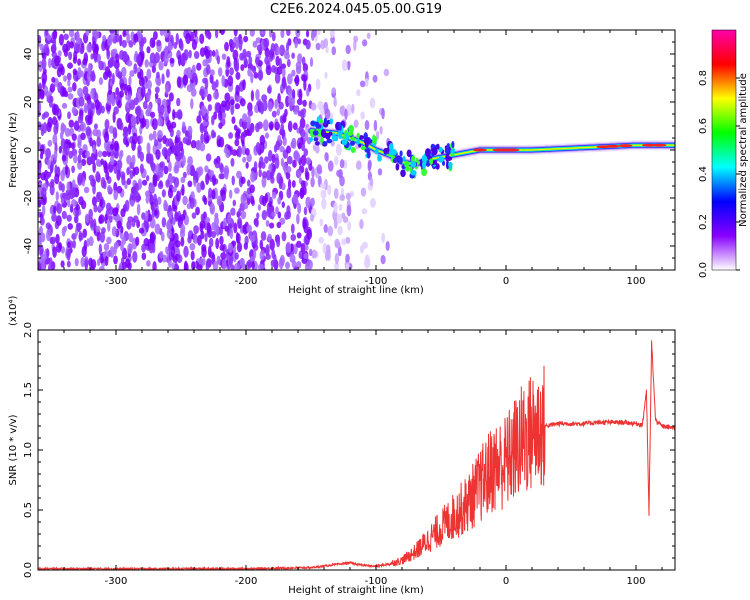  I want to click on snr-x-label: Height of straight line (km), so click(356, 590).